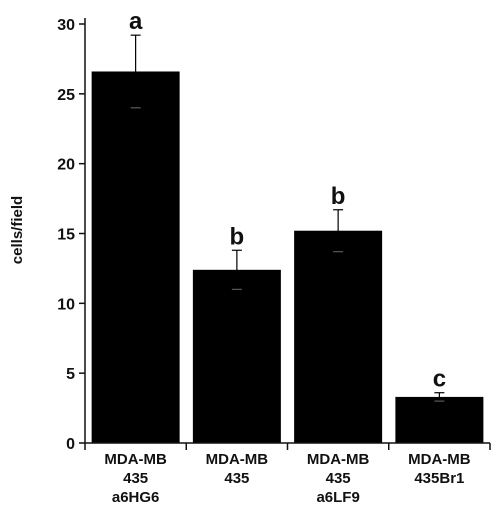 The height and width of the screenshot is (520, 502). What do you see at coordinates (70, 444) in the screenshot?
I see `y-tick-label-0: 0` at bounding box center [70, 444].